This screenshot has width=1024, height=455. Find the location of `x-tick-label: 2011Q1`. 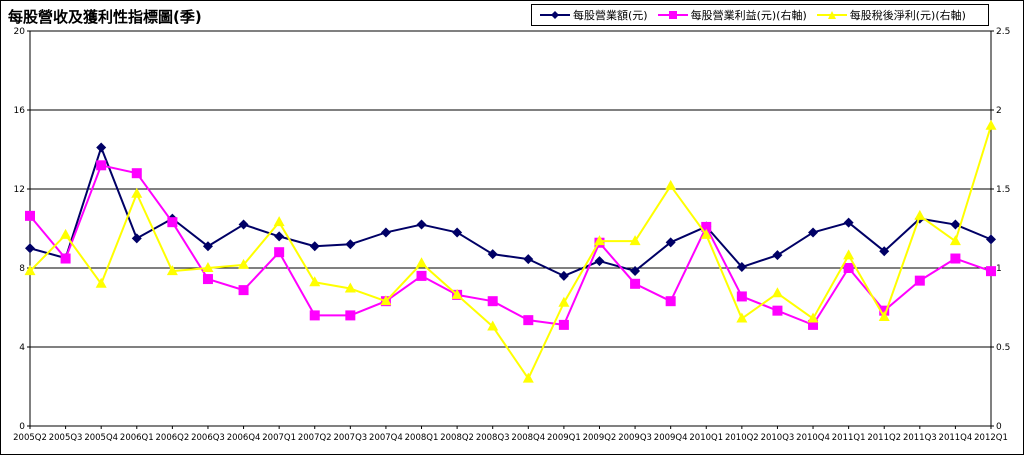

x-tick-label: 2011Q1 is located at coordinates (849, 438).